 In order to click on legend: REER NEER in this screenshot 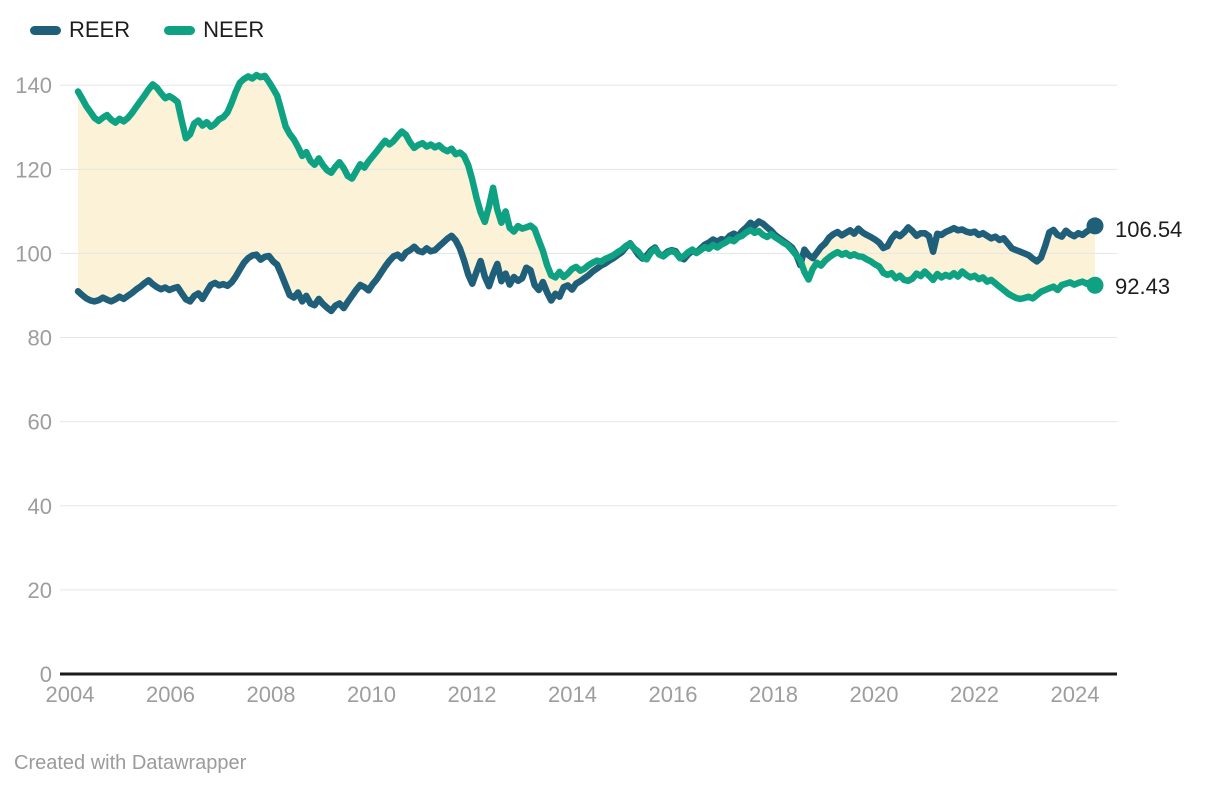, I will do `click(147, 30)`.